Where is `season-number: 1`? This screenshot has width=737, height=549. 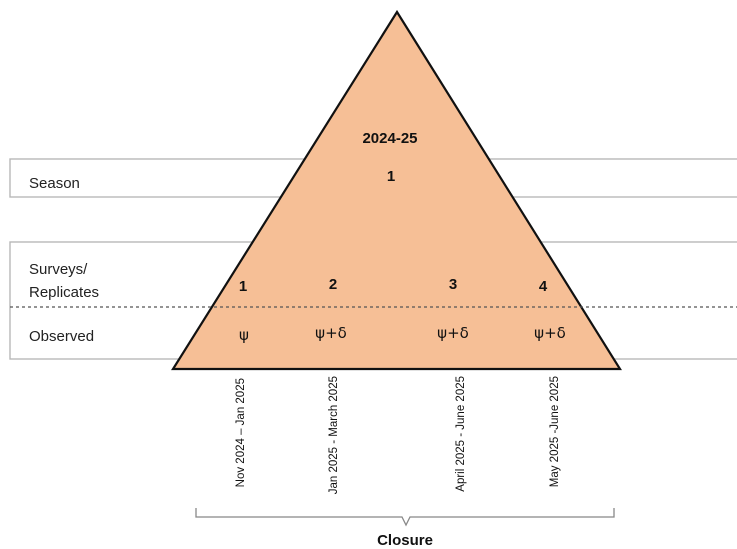 season-number: 1 is located at coordinates (391, 176).